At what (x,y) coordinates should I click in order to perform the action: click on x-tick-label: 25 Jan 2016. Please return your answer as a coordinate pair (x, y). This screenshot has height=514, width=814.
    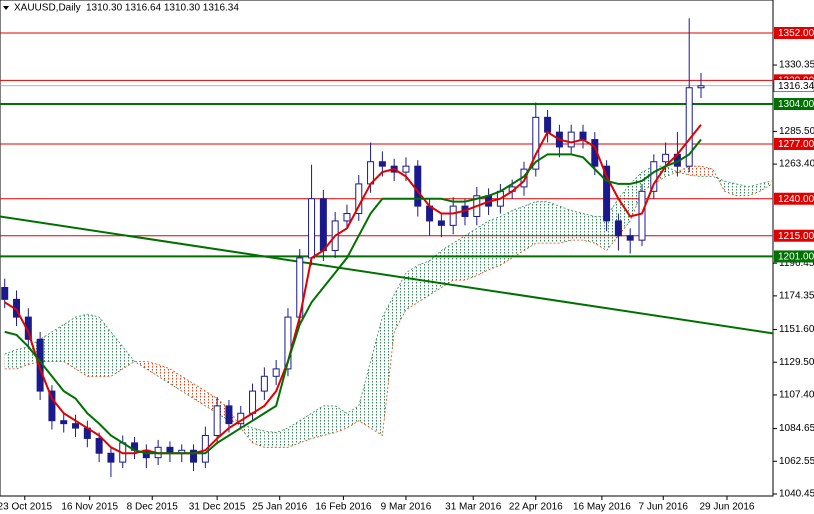
    Looking at the image, I should click on (279, 507).